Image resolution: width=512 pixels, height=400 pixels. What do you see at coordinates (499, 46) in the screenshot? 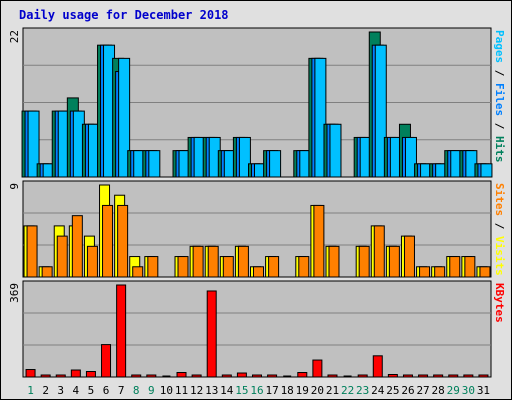
I see `legend-part: Pages` at bounding box center [499, 46].